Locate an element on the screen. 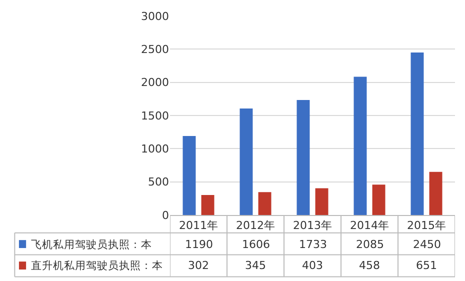 The width and height of the screenshot is (465, 281). y-tick-label: 2500 is located at coordinates (155, 49).